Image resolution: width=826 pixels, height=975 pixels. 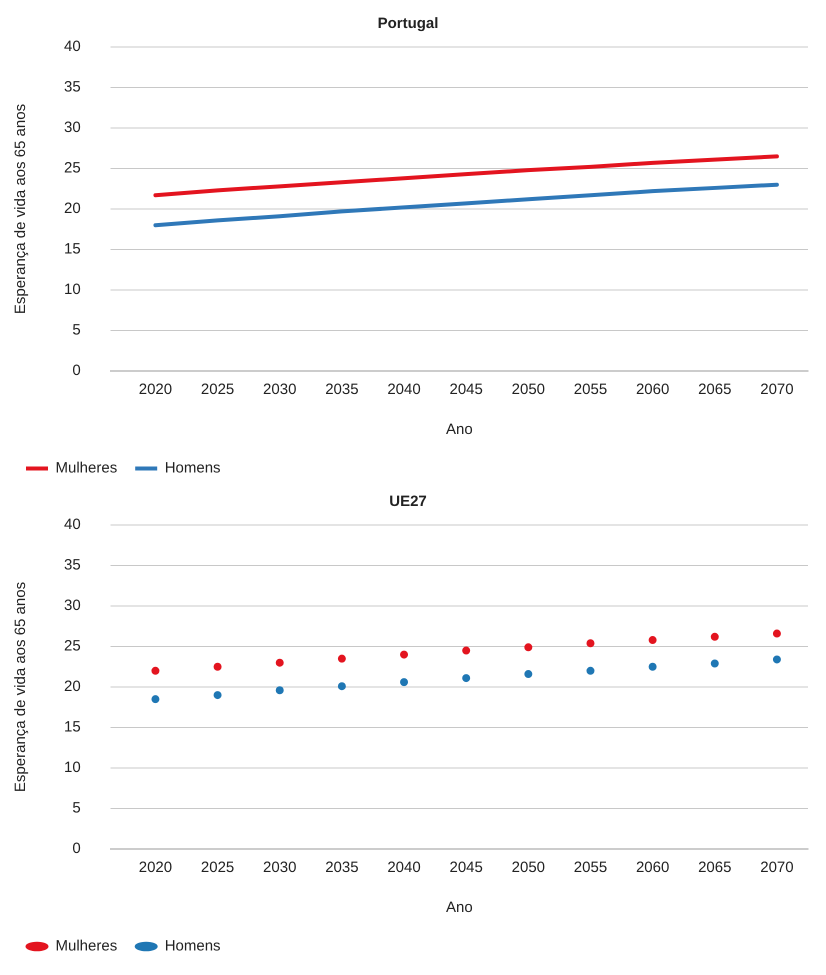 What do you see at coordinates (408, 501) in the screenshot?
I see `chart-title: UE27` at bounding box center [408, 501].